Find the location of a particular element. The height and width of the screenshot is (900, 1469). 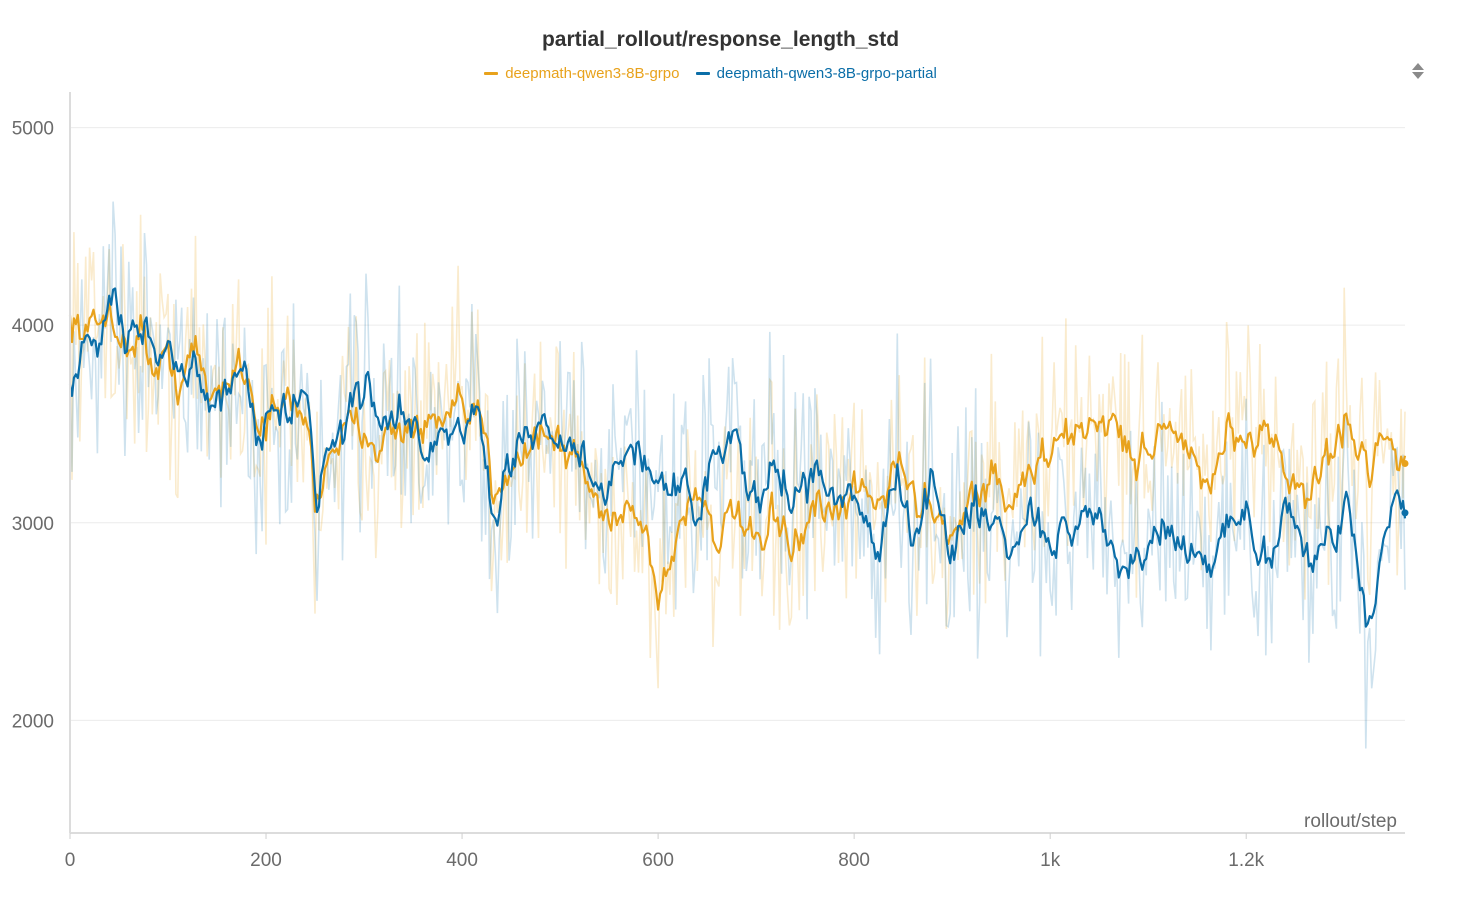

x-tick-label-0: 0 is located at coordinates (70, 860).